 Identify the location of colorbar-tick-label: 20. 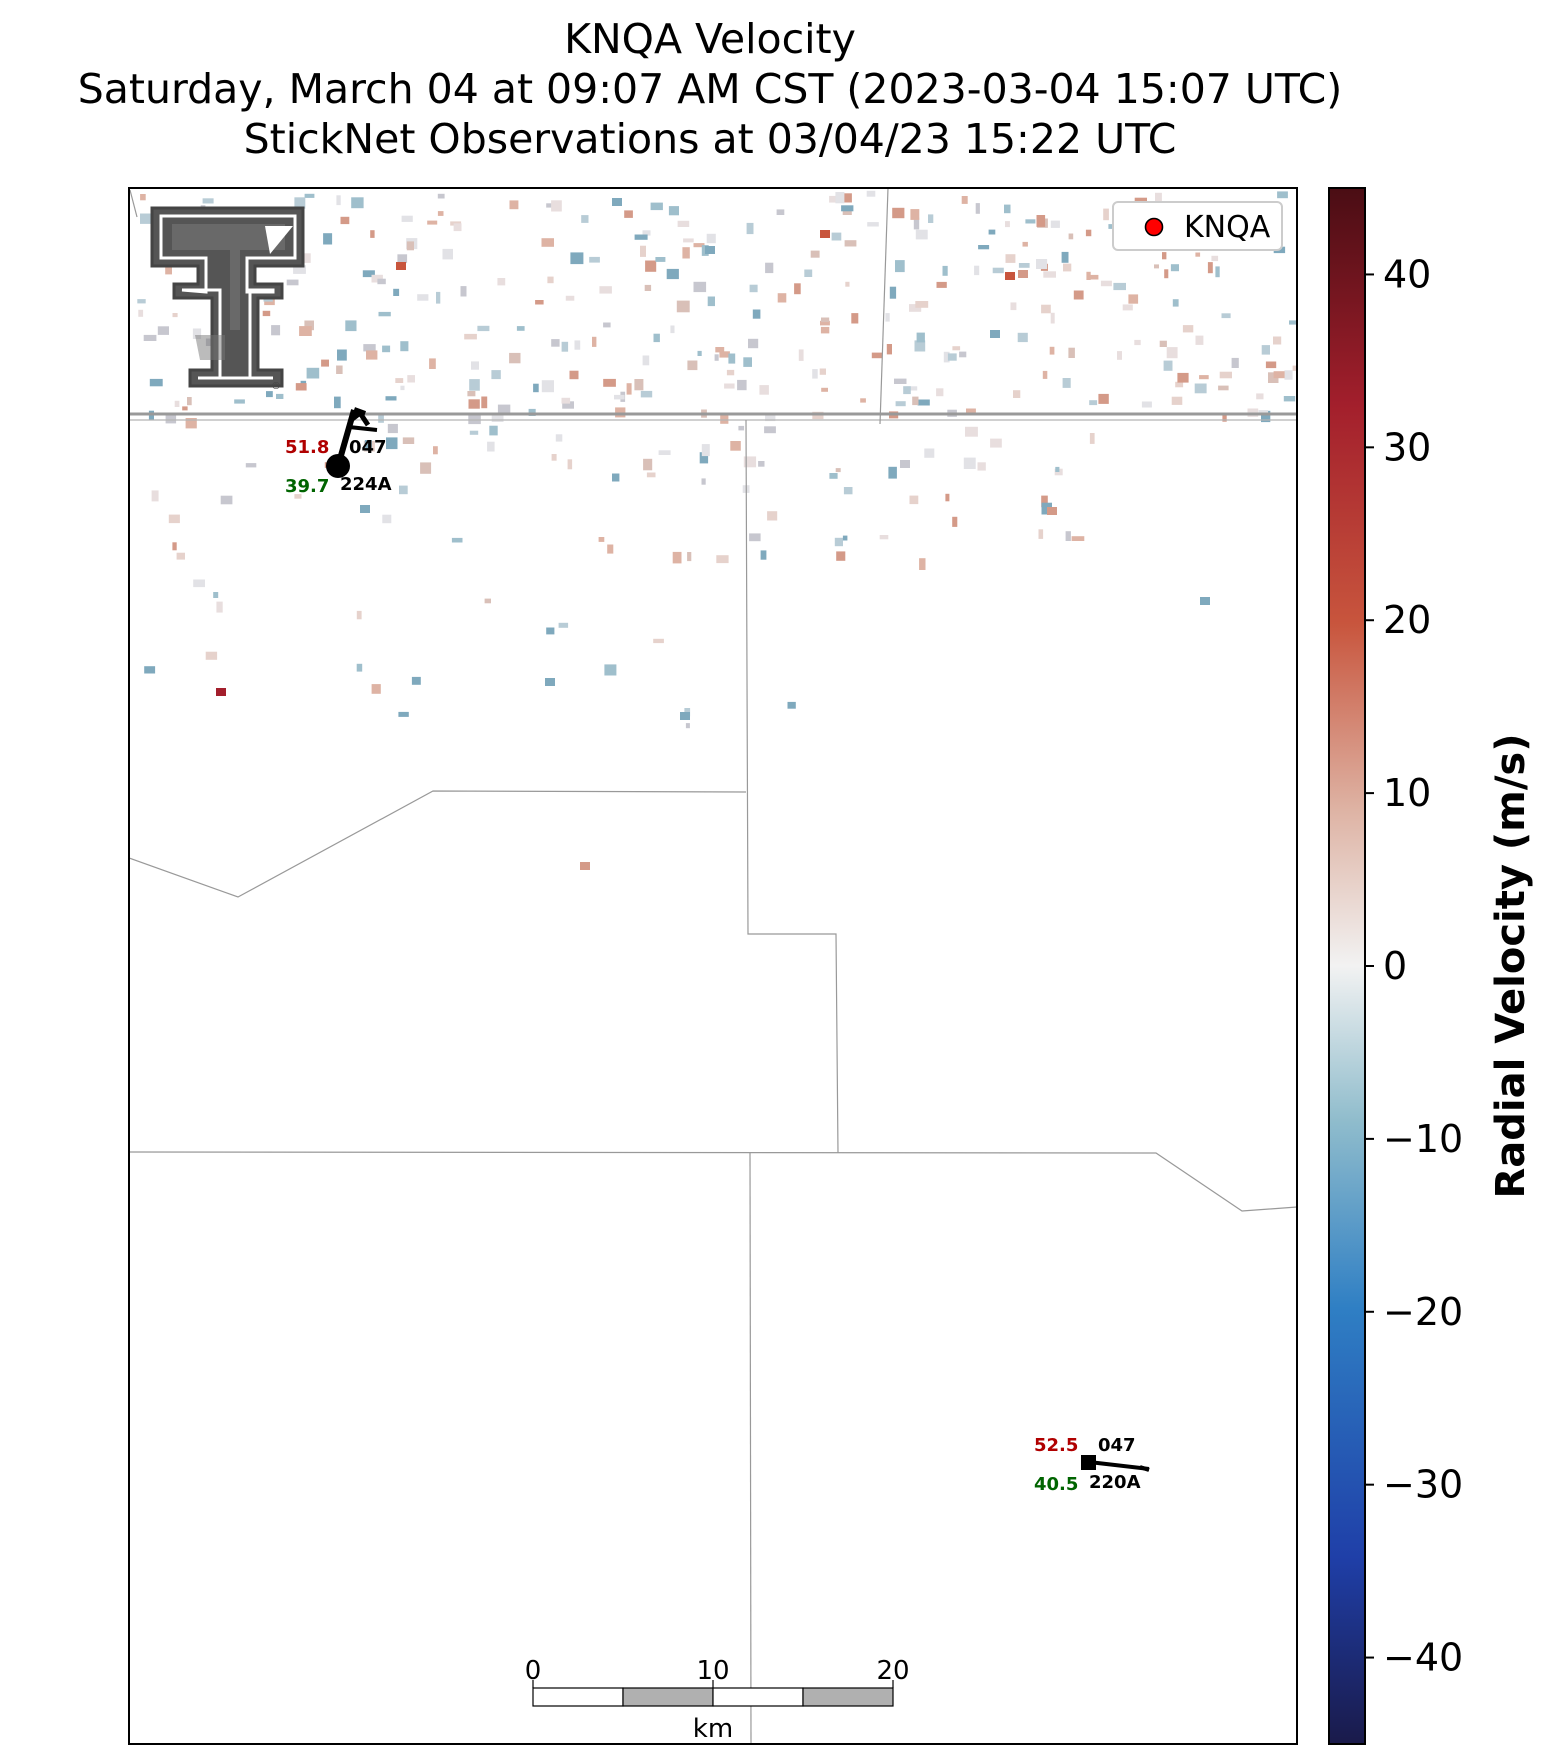
(1407, 620).